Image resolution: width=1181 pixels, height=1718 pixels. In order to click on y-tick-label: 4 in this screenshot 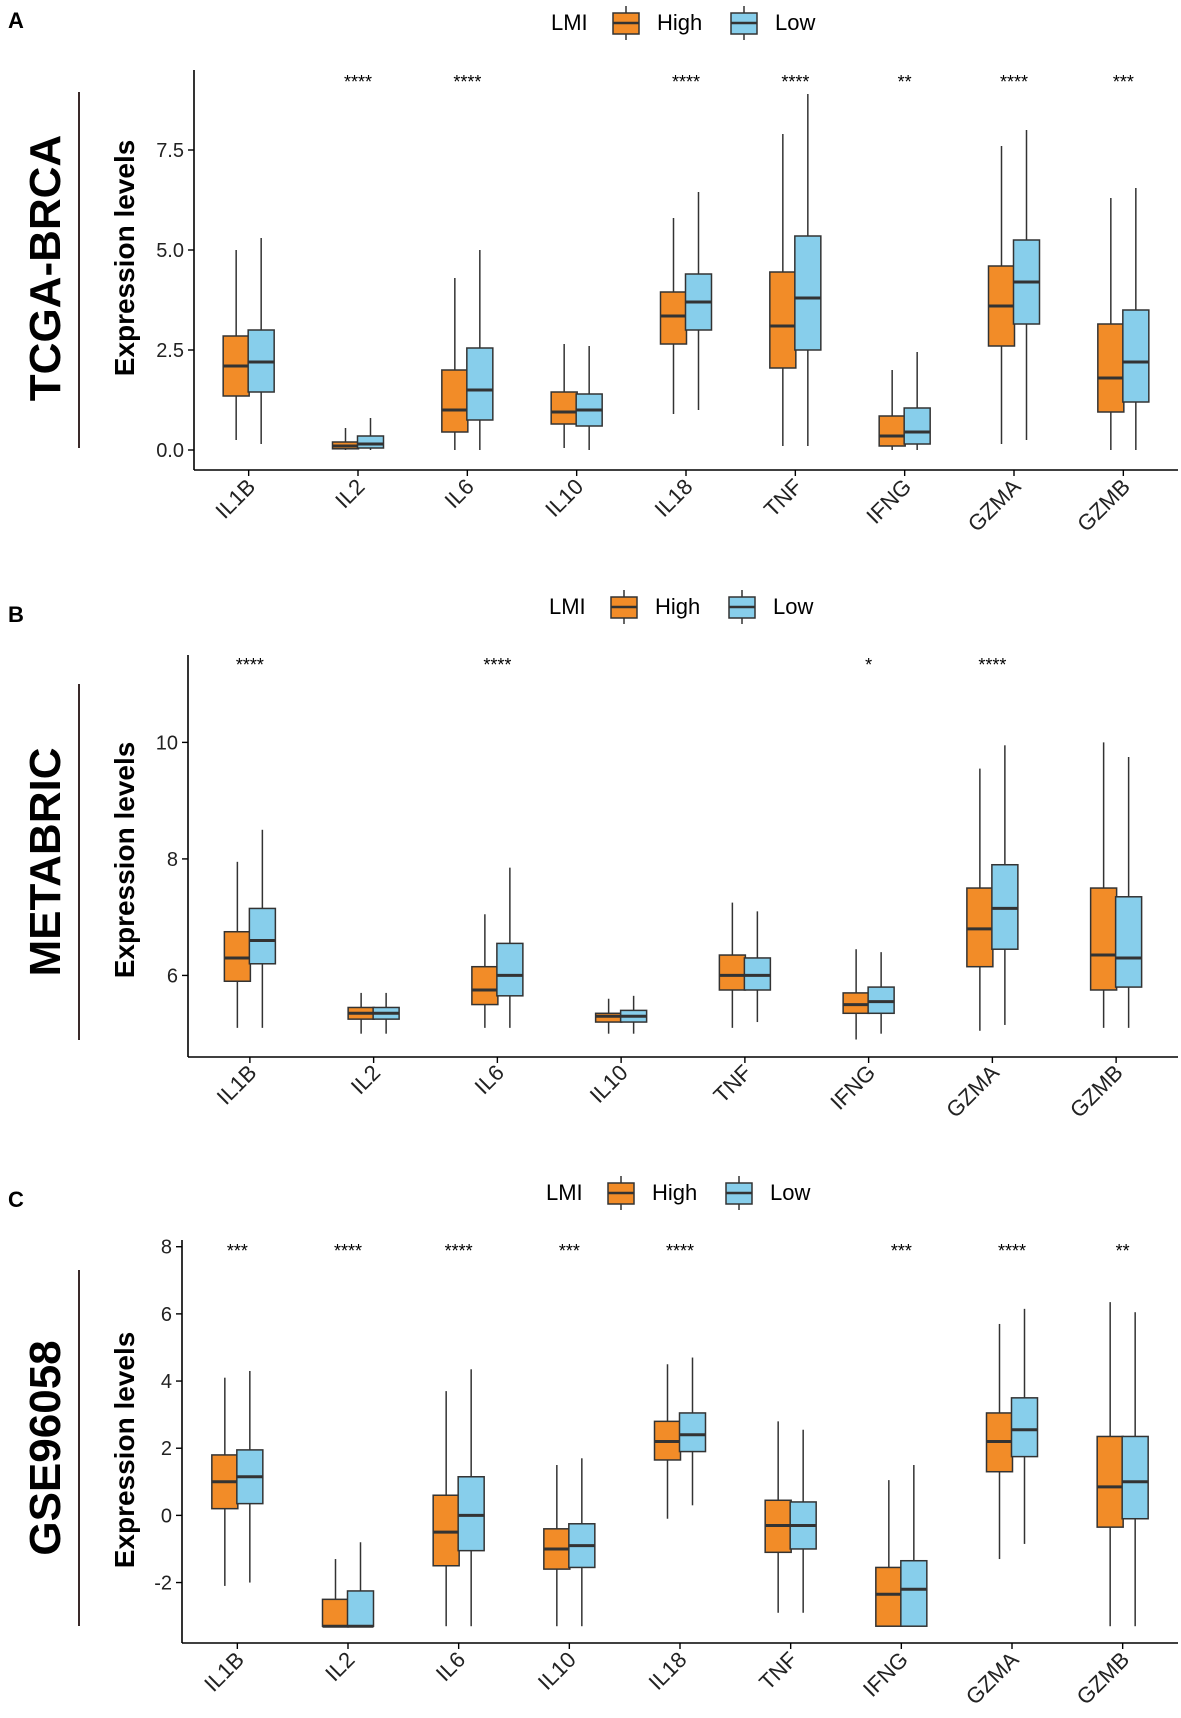, I will do `click(166, 1382)`.